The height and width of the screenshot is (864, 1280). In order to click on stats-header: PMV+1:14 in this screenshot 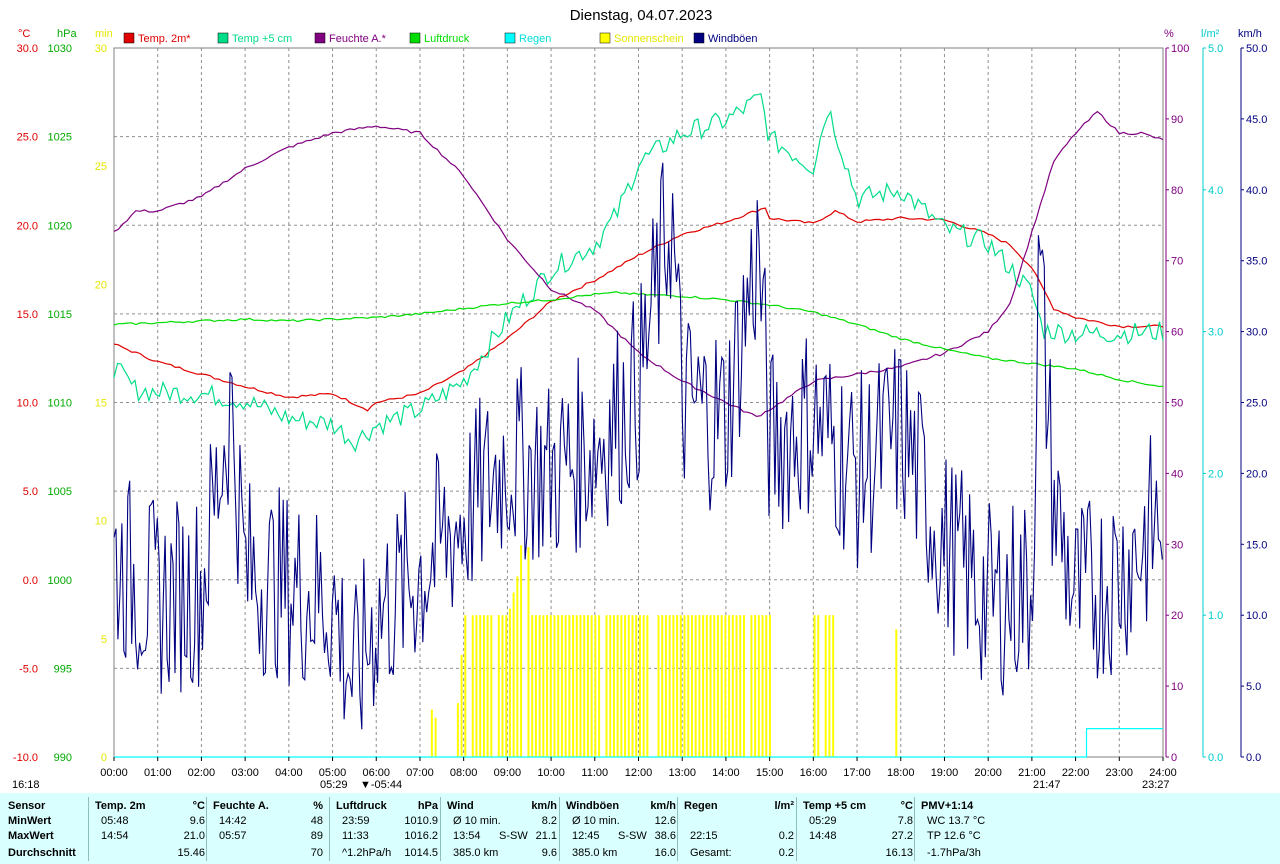, I will do `click(947, 806)`.